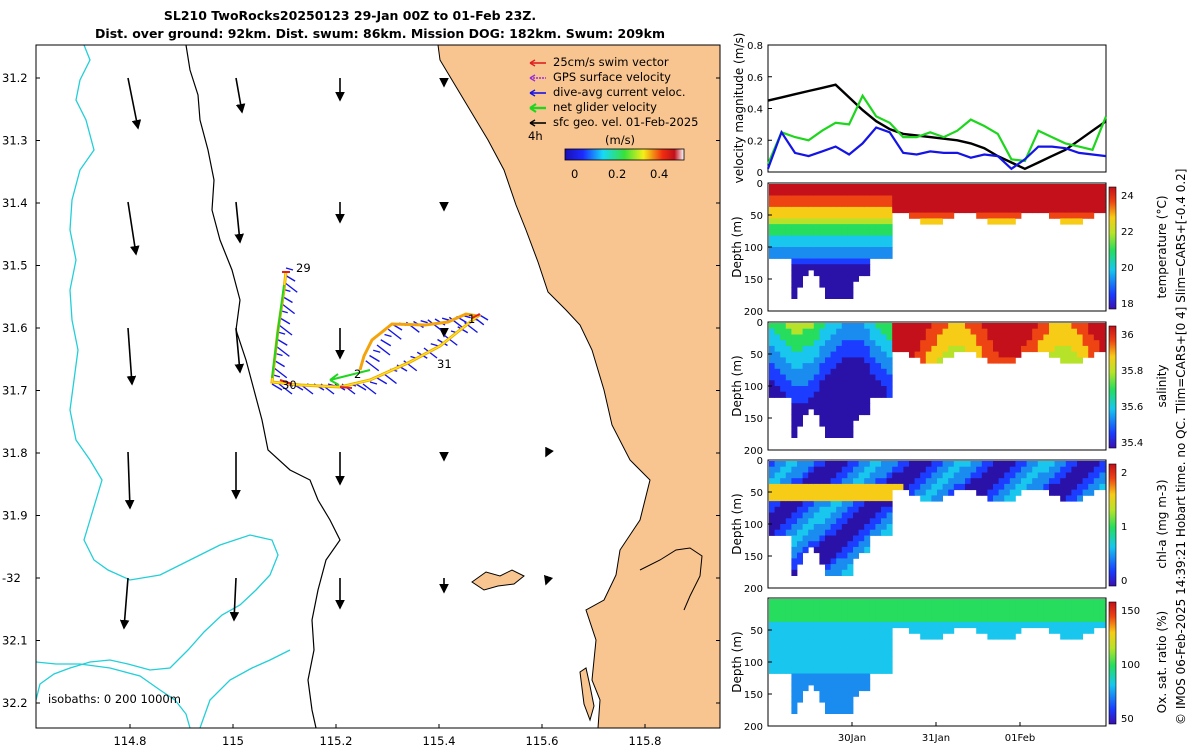 This screenshot has width=1200, height=750. Describe the element at coordinates (430, 353) in the screenshot. I see `dive-current-vector` at that location.